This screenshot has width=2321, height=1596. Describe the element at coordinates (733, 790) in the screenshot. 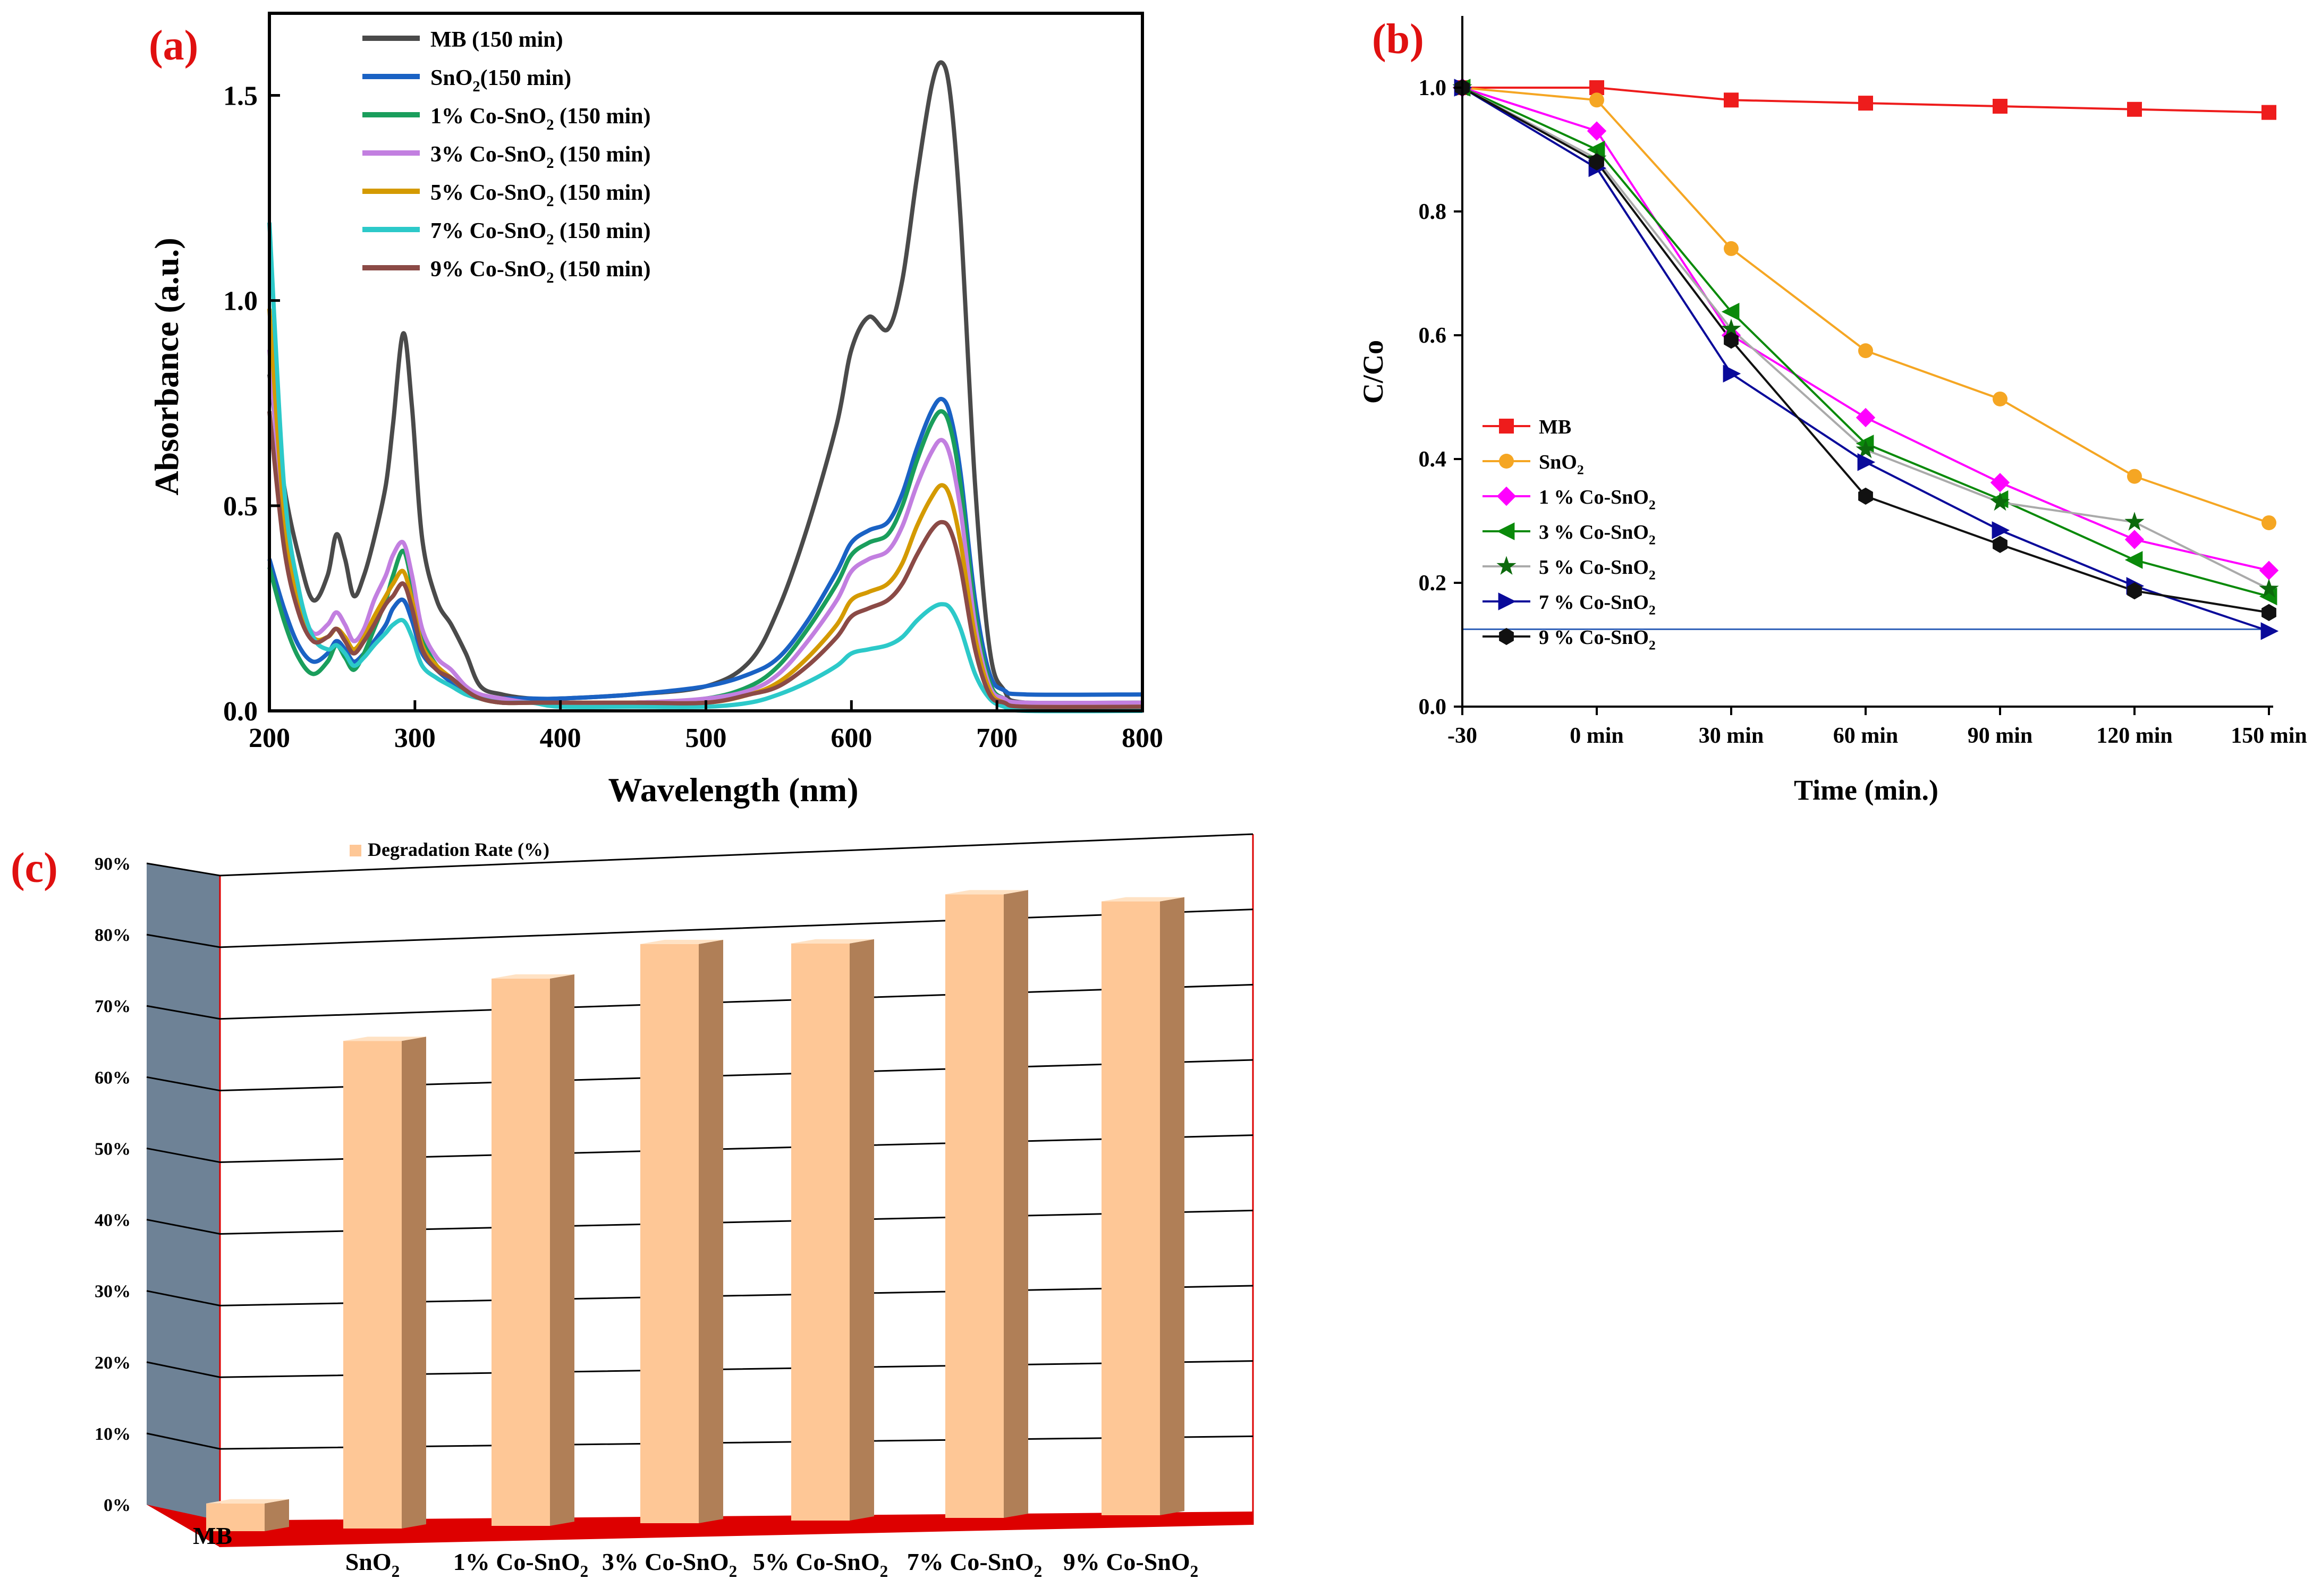

I see `panel-a-x-axis-label: Wavelength (nm)` at that location.